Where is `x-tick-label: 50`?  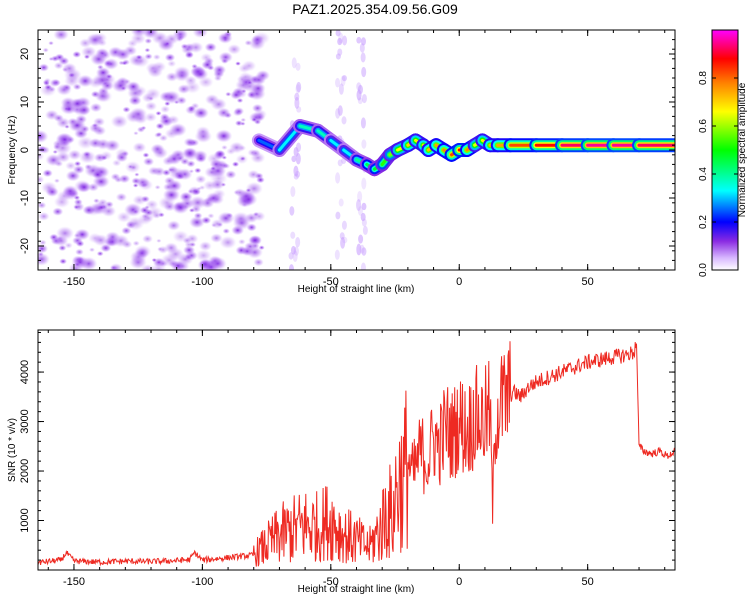 x-tick-label: 50 is located at coordinates (588, 582).